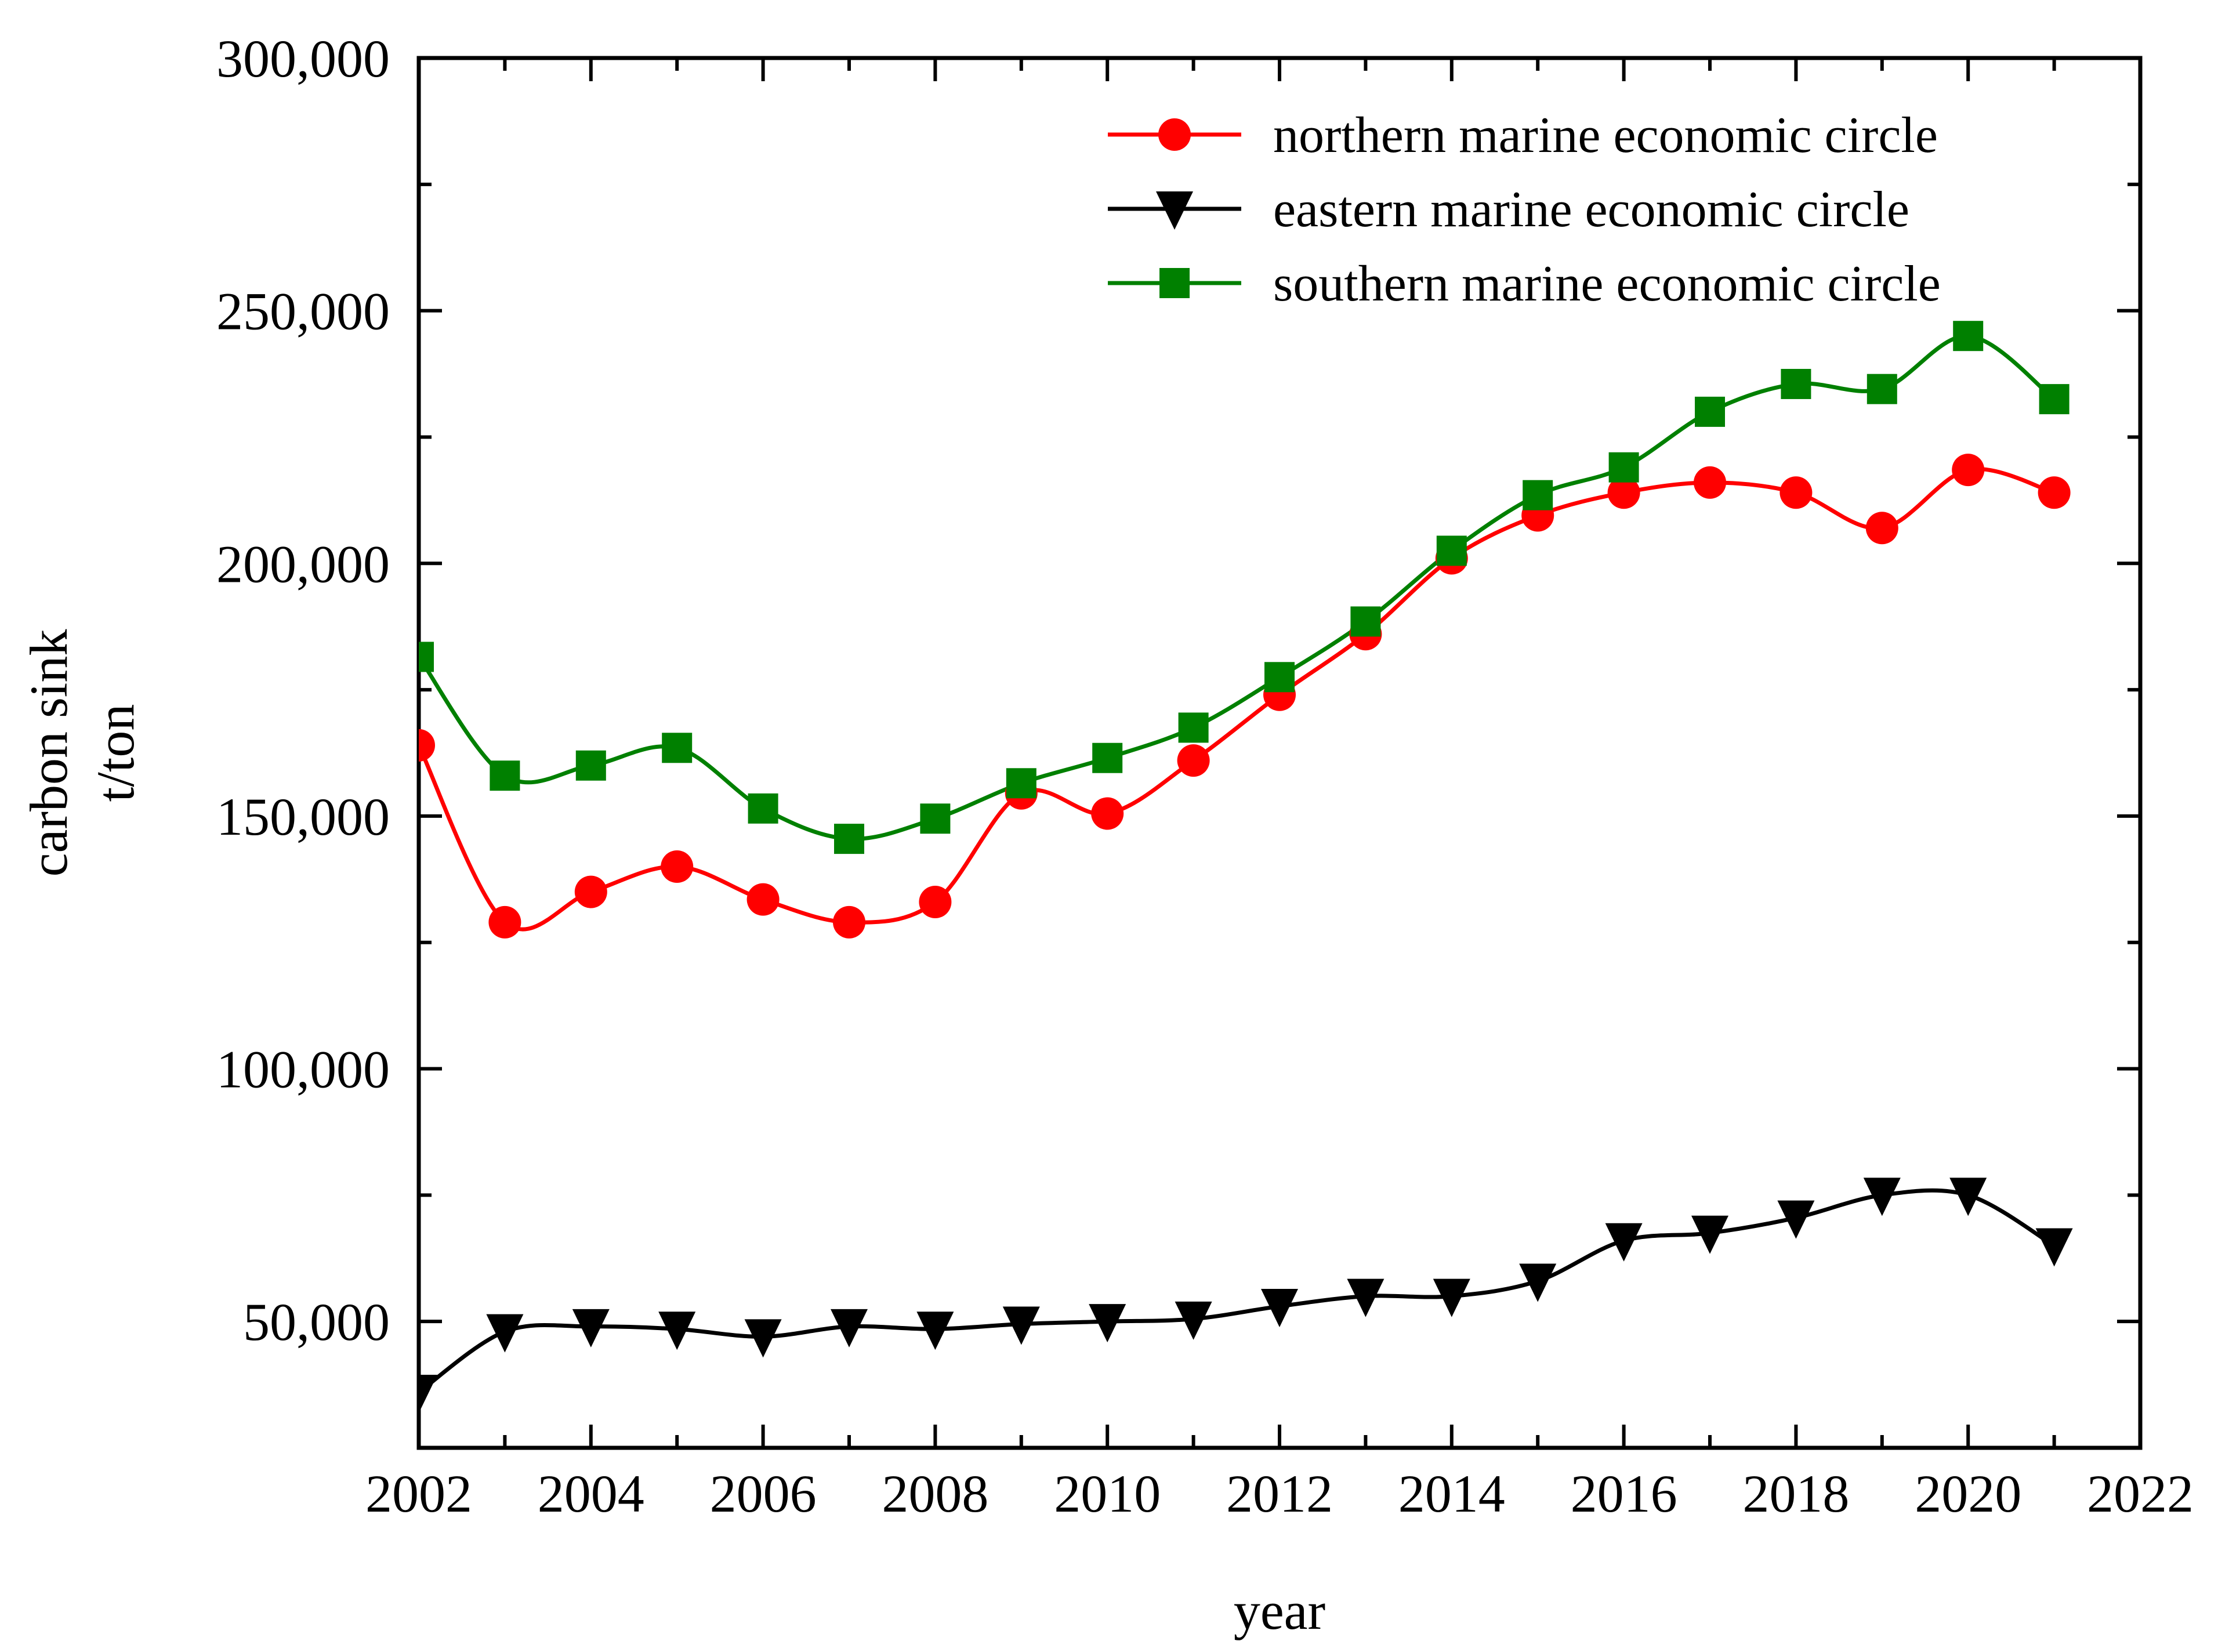 The height and width of the screenshot is (1652, 2218). What do you see at coordinates (303, 311) in the screenshot?
I see `y-tick-label: 250,000` at bounding box center [303, 311].